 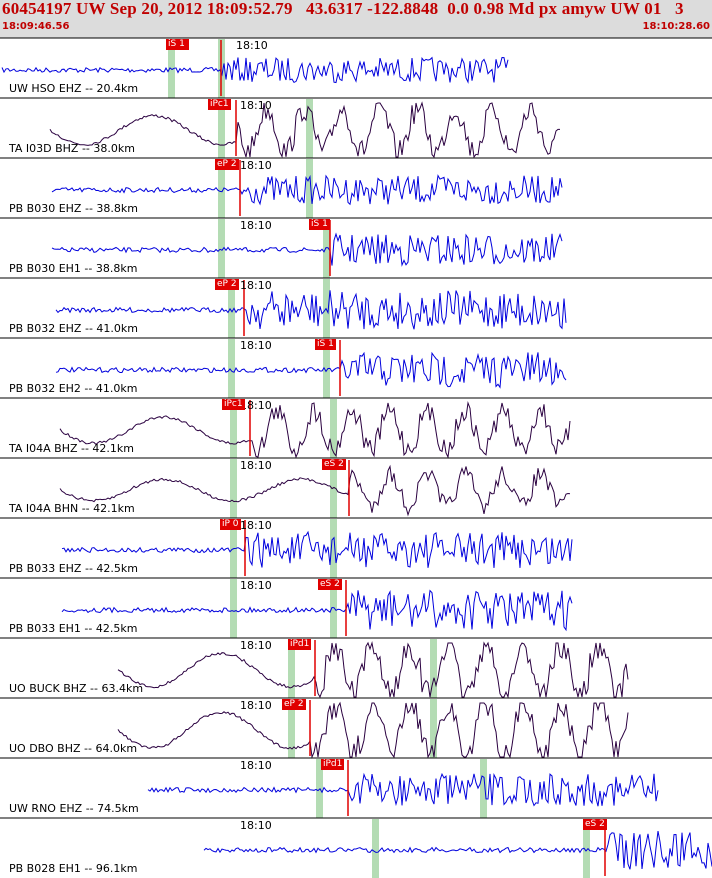 I want to click on station-label: TA I04A BHN -- 42.1km, so click(x=72, y=508).